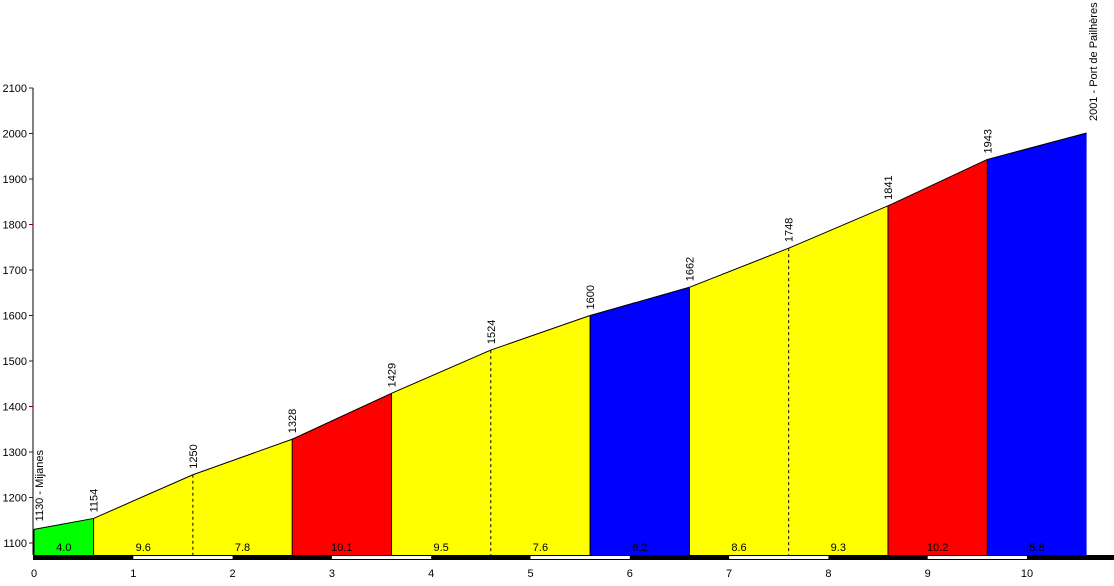  Describe the element at coordinates (95, 501) in the screenshot. I see `altitude-label: 1154` at that location.